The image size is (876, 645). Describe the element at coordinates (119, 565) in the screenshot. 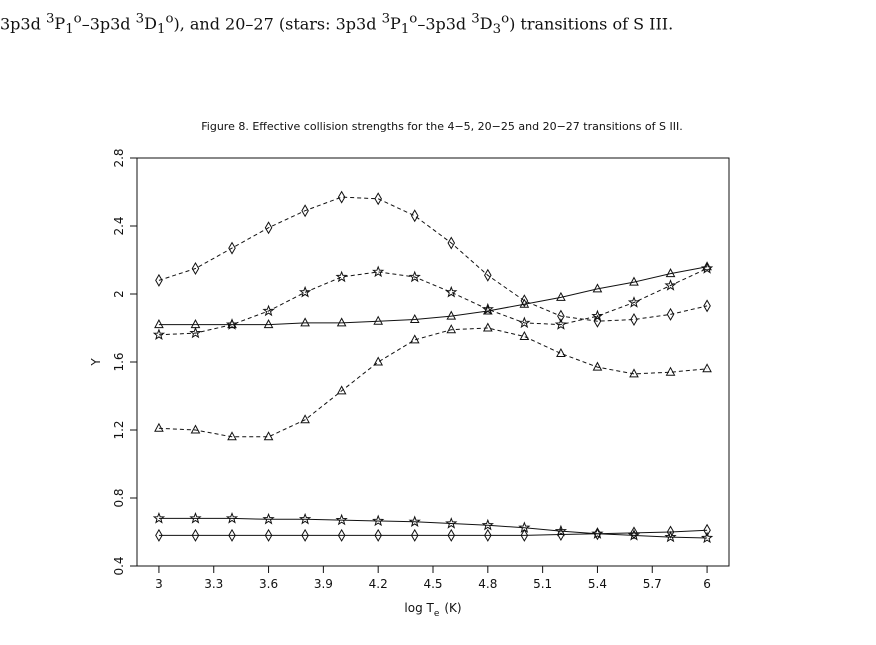

I see `y-tick-label: 0.4` at that location.